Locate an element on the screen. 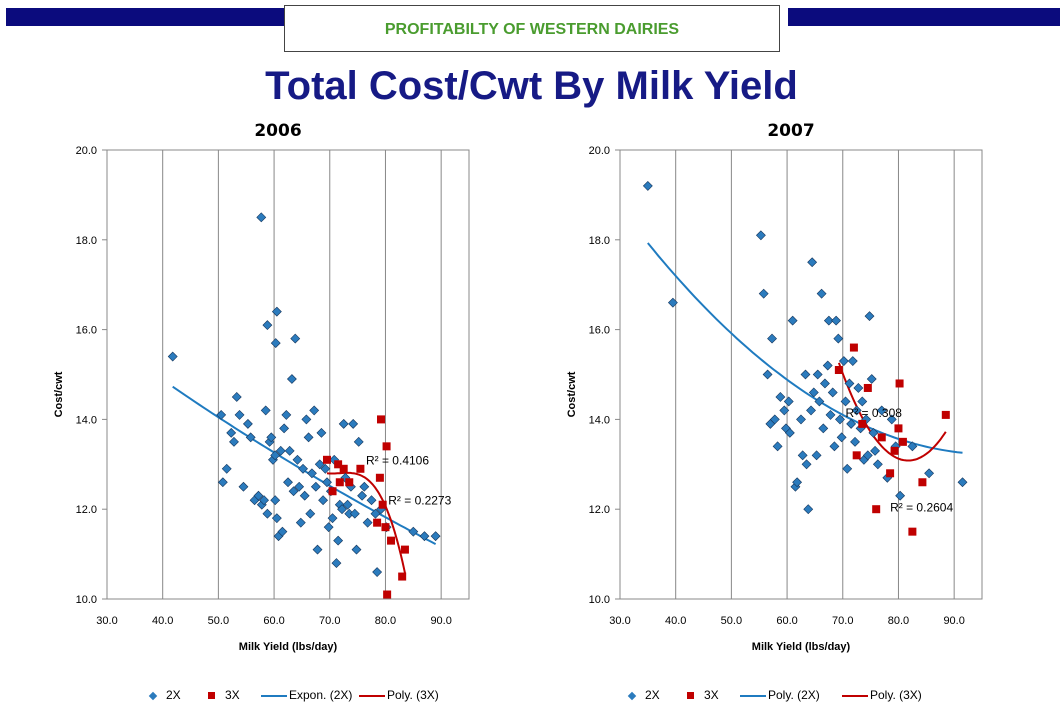 The width and height of the screenshot is (1063, 708). legend-item: Expon. (2X) is located at coordinates (306, 695).